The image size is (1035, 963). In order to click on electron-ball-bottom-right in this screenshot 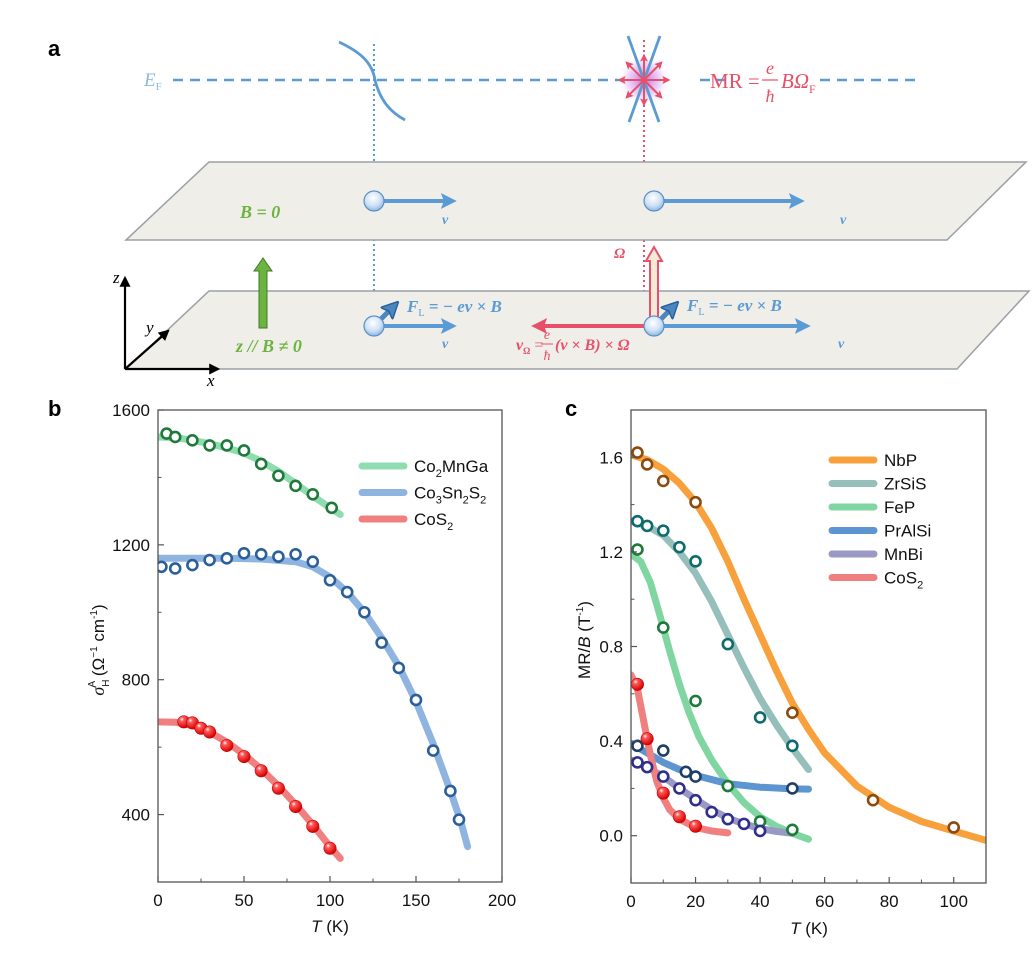, I will do `click(654, 326)`.